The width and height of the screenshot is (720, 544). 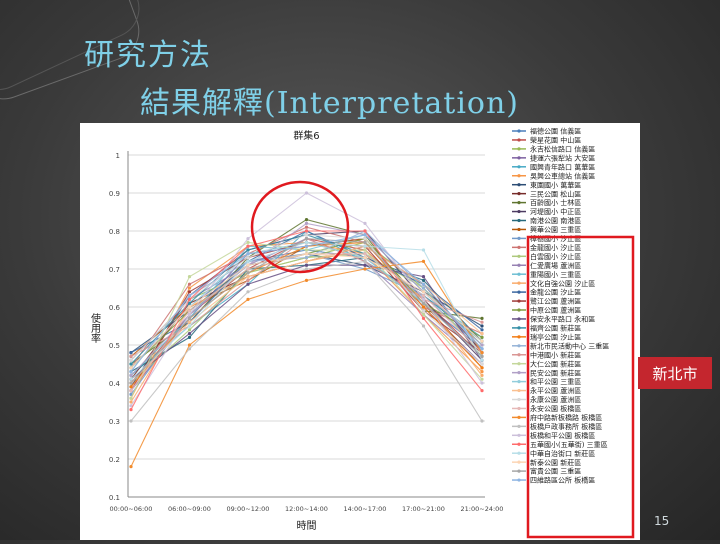 What do you see at coordinates (555, 336) in the screenshot?
I see `legend-entry: 瑞亭公園 汐止區` at bounding box center [555, 336].